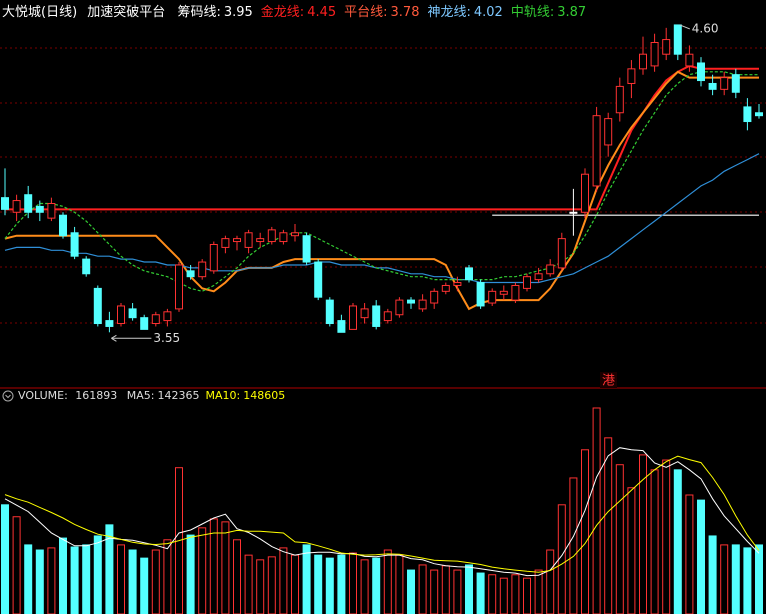 The height and width of the screenshot is (614, 766). What do you see at coordinates (114, 338) in the screenshot?
I see `annotation-arrowhead` at bounding box center [114, 338].